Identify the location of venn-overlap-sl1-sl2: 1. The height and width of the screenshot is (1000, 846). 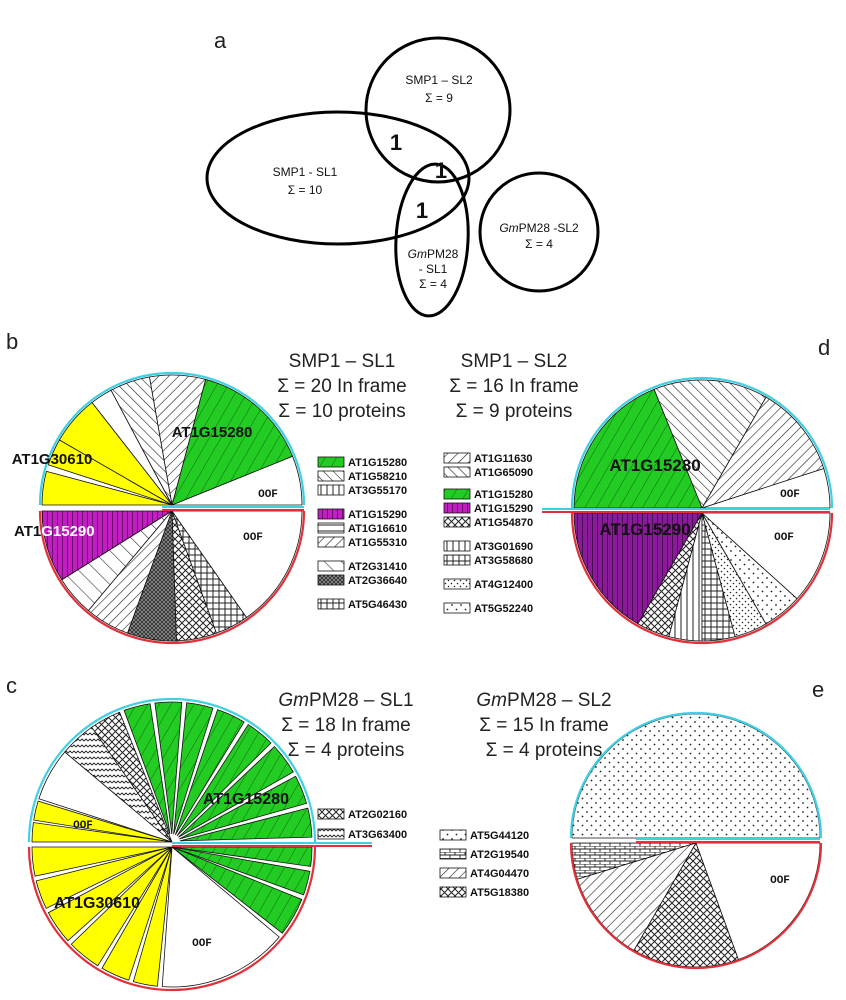
(396, 142).